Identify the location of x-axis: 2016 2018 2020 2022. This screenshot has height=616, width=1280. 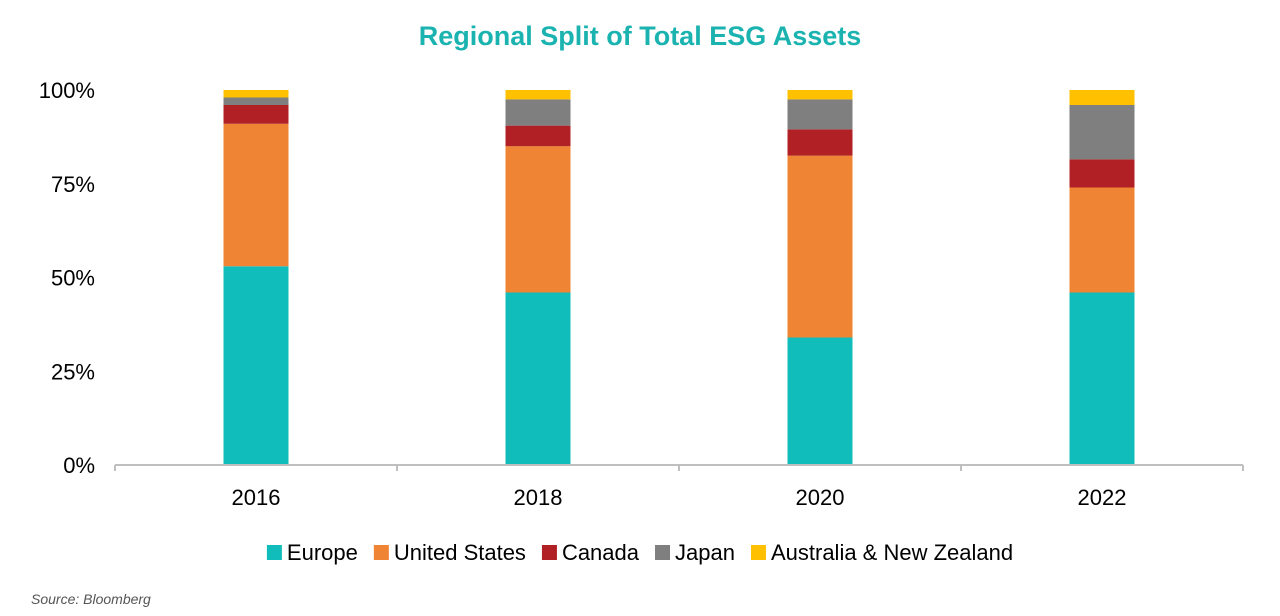
(679, 487).